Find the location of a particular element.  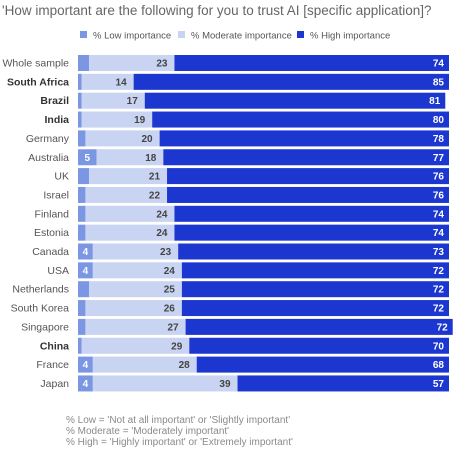

bar-row-israel: Israel 22 76 is located at coordinates (246, 194).